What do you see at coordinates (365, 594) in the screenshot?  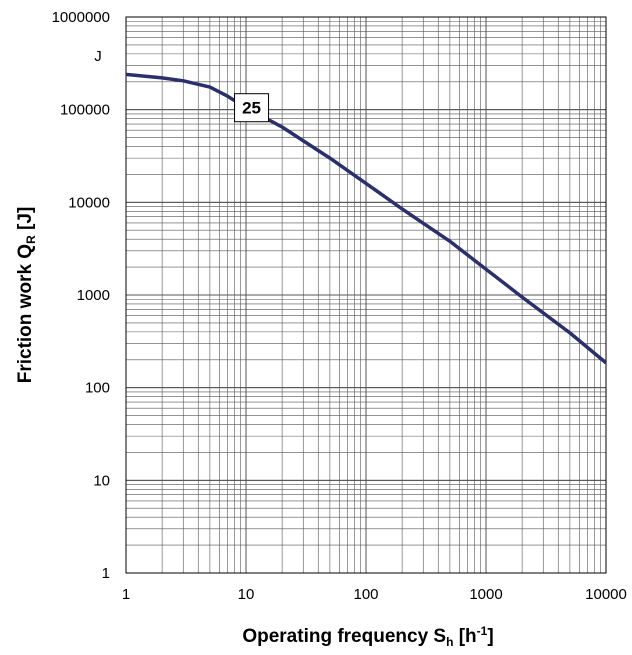 I see `x-tick-label: 100` at bounding box center [365, 594].